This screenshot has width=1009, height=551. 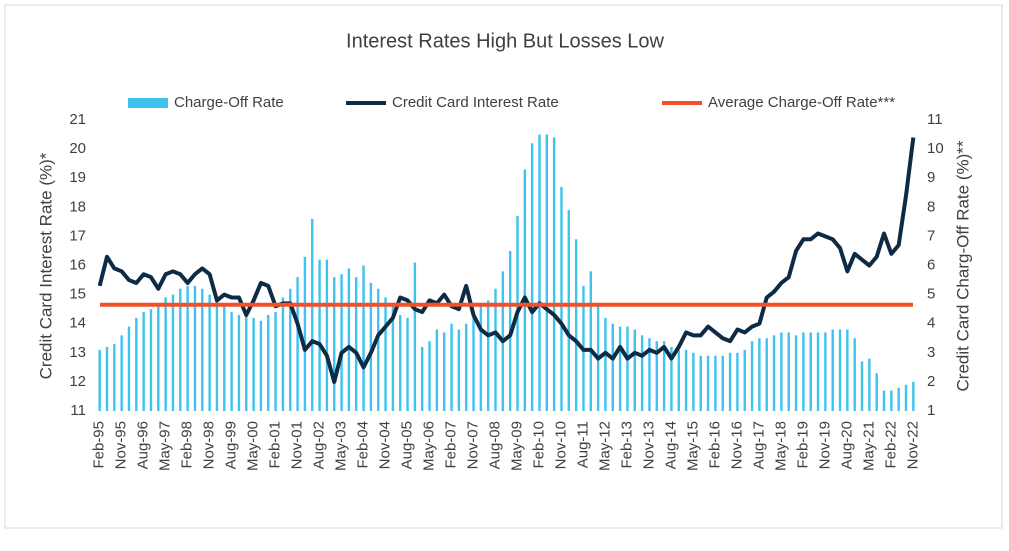 I want to click on legend-label: Charge-Off Rate, so click(x=229, y=102).